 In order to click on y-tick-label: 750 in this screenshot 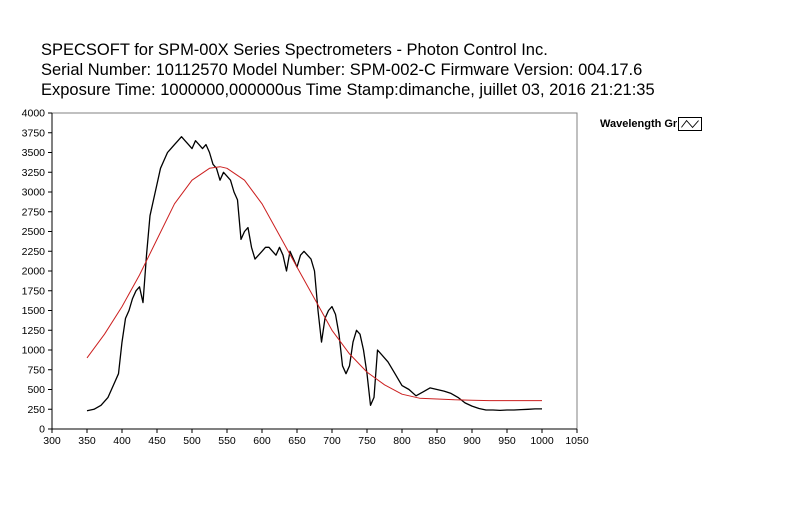, I will do `click(36, 370)`.